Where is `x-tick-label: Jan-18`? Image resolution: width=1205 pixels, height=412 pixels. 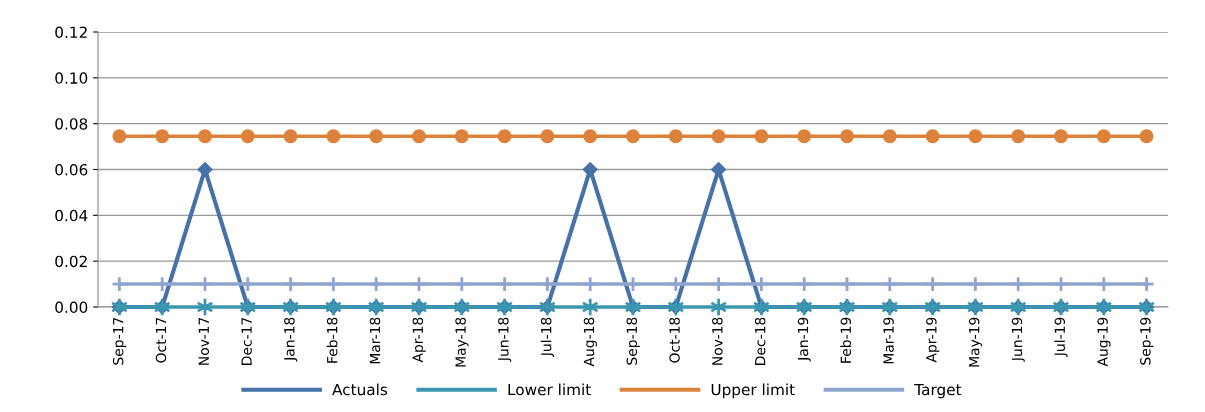
x-tick-label: Jan-18 is located at coordinates (291, 339).